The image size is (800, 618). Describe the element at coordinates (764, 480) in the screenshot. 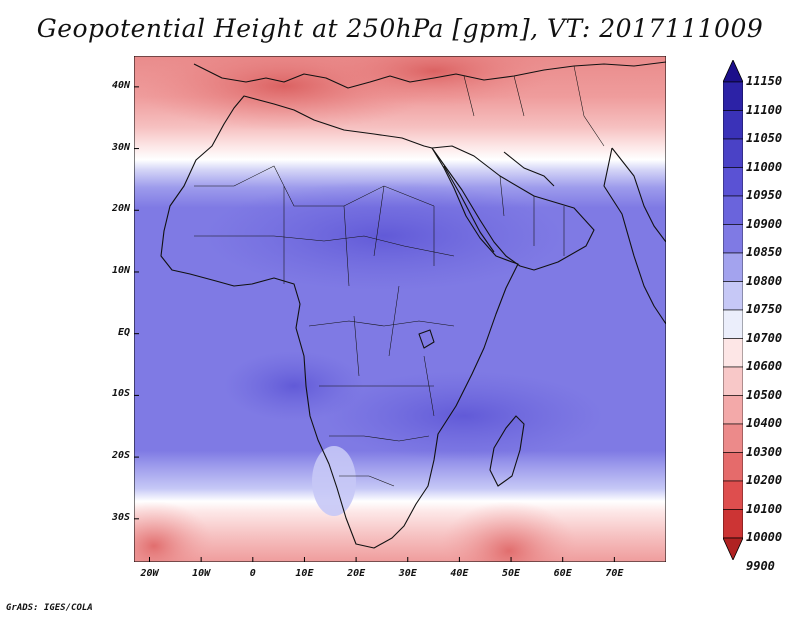

I see `colorbar-level-label: 10200` at that location.